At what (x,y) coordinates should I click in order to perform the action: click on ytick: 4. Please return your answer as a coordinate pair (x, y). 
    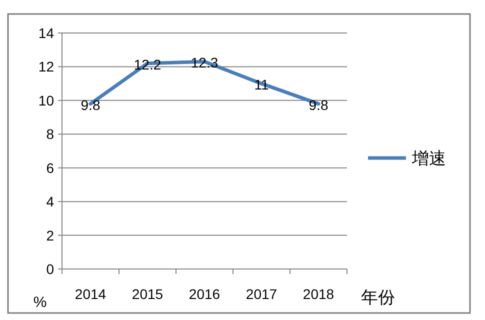
    Looking at the image, I should click on (50, 202).